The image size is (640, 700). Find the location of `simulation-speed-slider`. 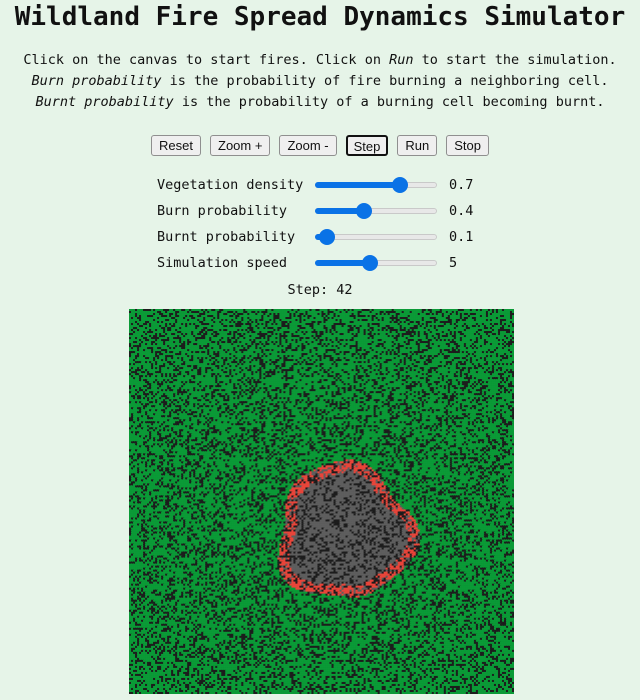

simulation-speed-slider is located at coordinates (376, 263).